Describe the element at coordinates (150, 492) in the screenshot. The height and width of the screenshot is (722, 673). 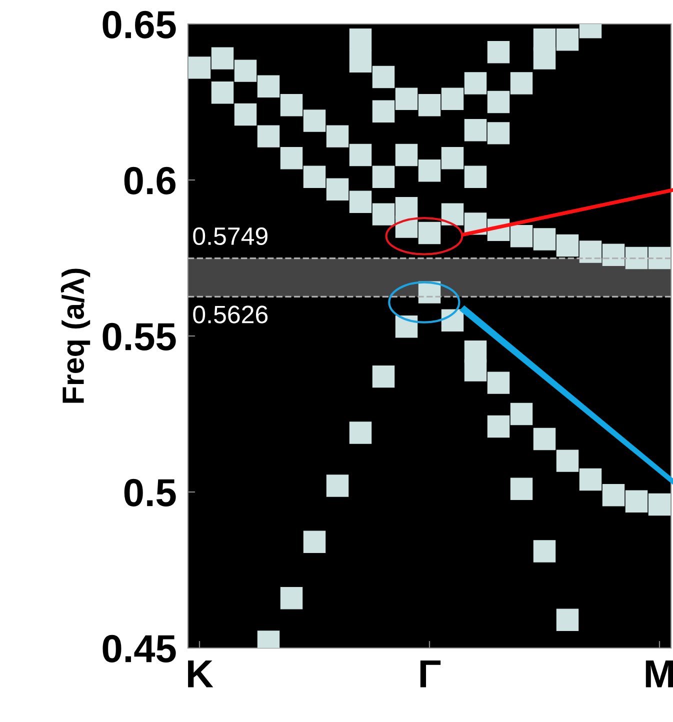
I see `y-tick-label: 0.5` at that location.